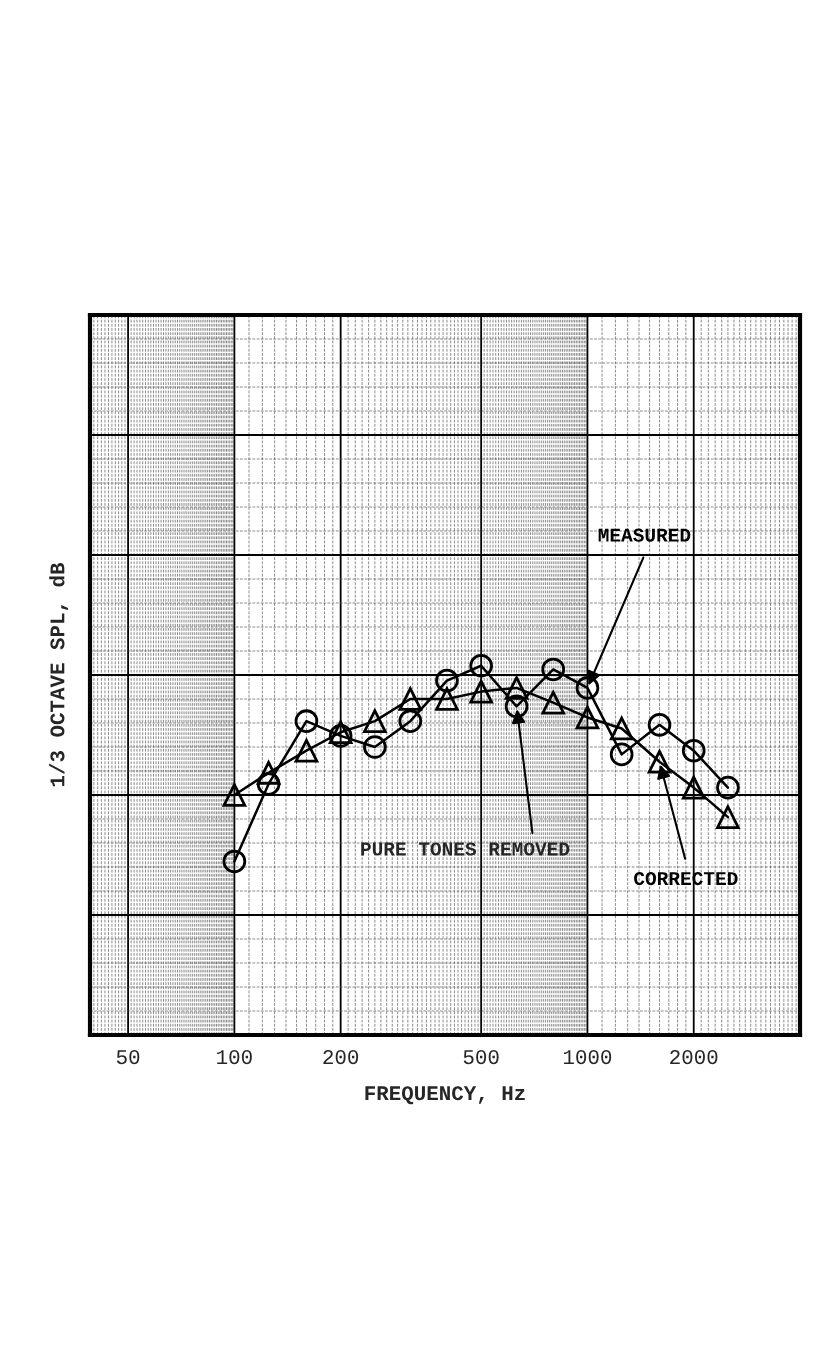  What do you see at coordinates (234, 1057) in the screenshot?
I see `x-tick-label: 100` at bounding box center [234, 1057].